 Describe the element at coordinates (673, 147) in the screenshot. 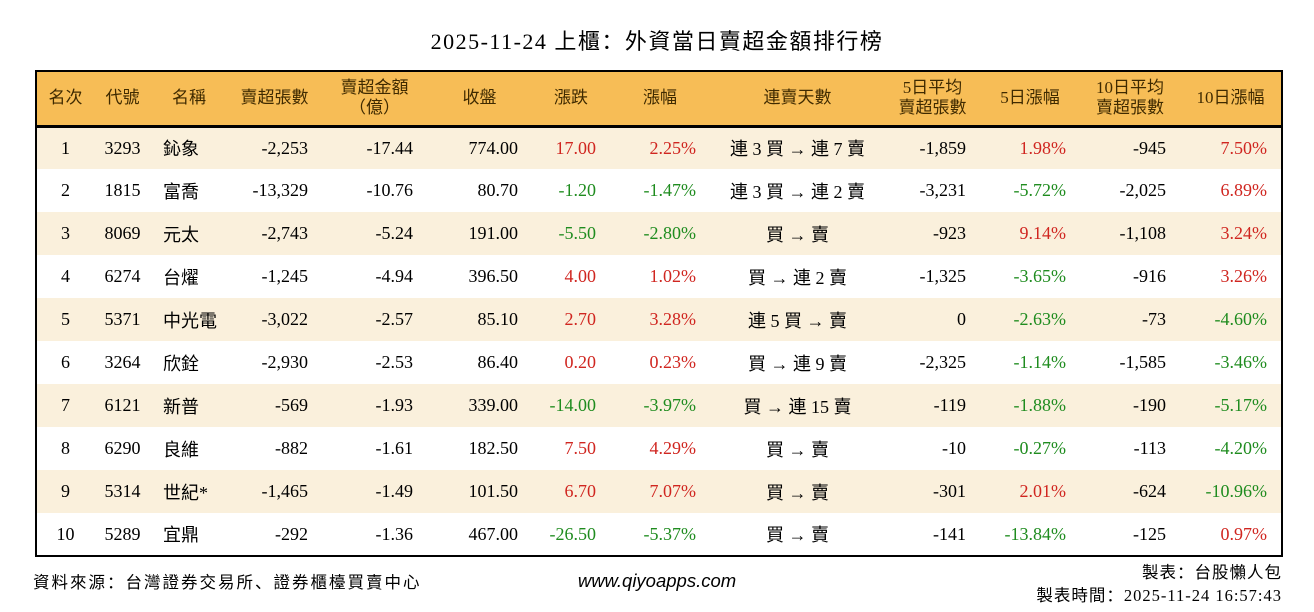

I see `cell-change-pct: 2.25%` at that location.